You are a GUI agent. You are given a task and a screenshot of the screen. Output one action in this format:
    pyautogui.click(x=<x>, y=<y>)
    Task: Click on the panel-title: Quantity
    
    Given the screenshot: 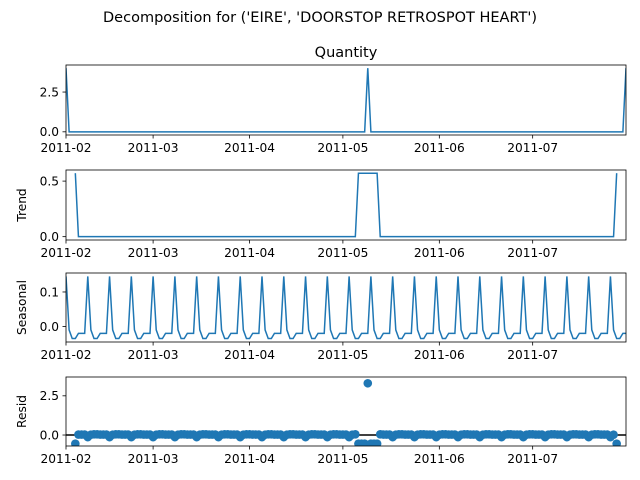 What is the action you would take?
    pyautogui.click(x=346, y=53)
    